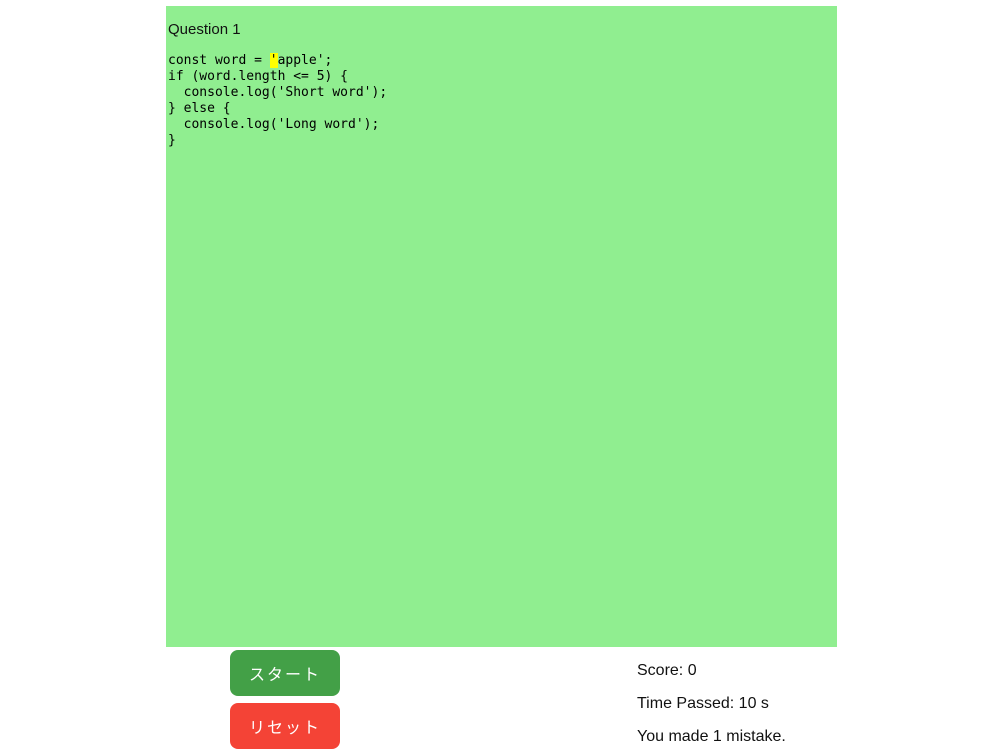 This screenshot has width=1000, height=752. What do you see at coordinates (285, 726) in the screenshot?
I see `reset-button: リセット` at bounding box center [285, 726].